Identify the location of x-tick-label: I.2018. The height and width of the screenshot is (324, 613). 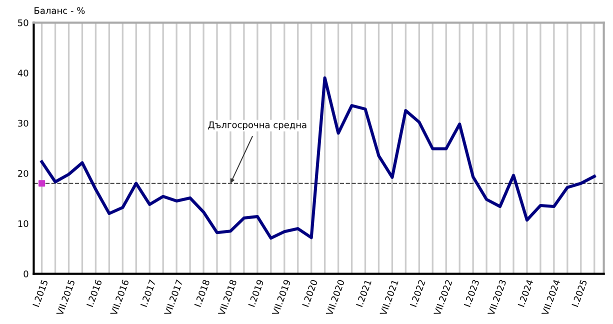
(202, 293).